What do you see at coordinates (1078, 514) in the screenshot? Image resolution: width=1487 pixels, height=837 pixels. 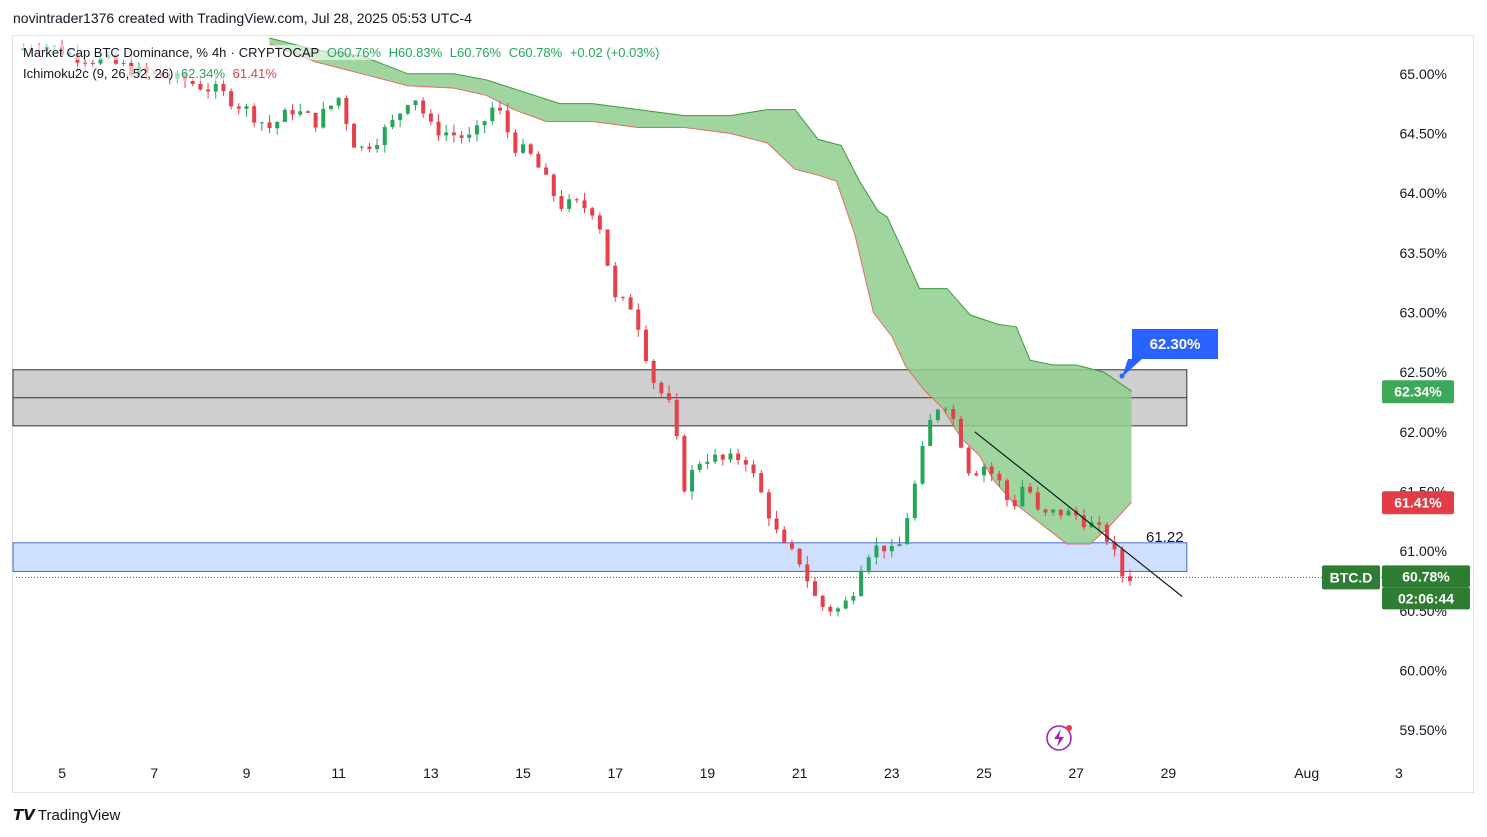 I see `trendline` at bounding box center [1078, 514].